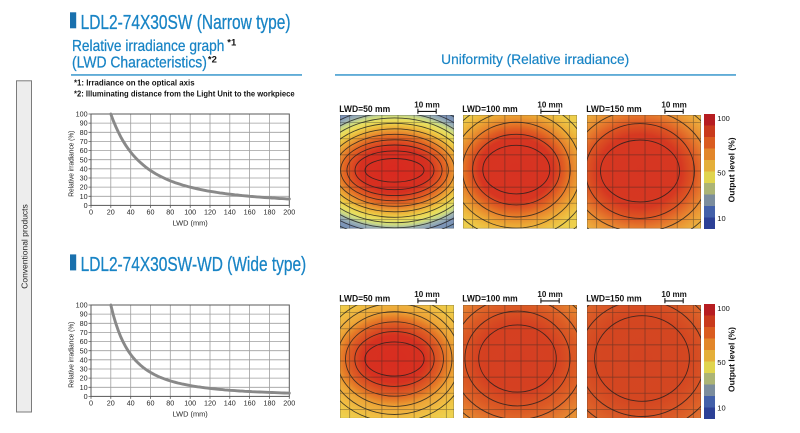  What do you see at coordinates (25, 246) in the screenshot?
I see `svg-text: Conventional products` at bounding box center [25, 246].